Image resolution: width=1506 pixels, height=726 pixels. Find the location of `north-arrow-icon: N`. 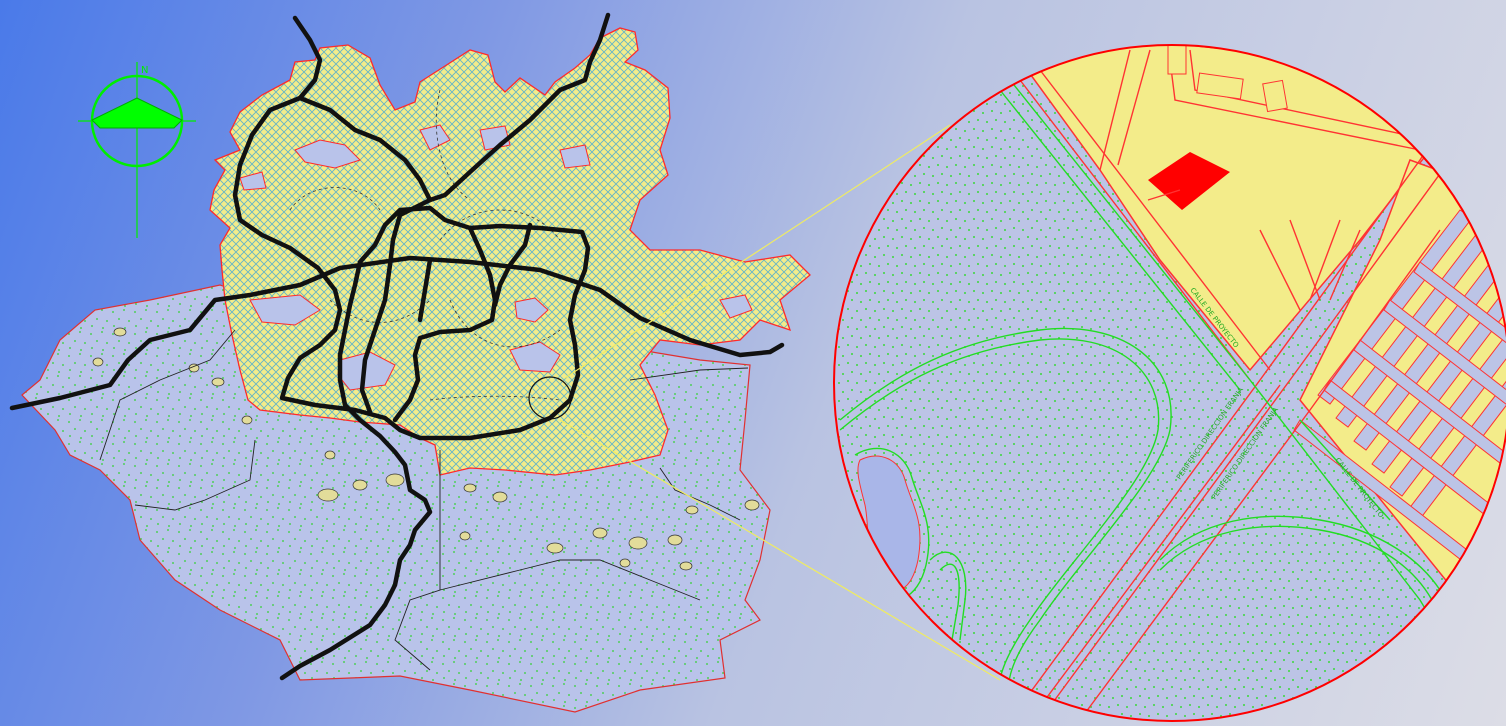

north-arrow-icon: N is located at coordinates (137, 150).